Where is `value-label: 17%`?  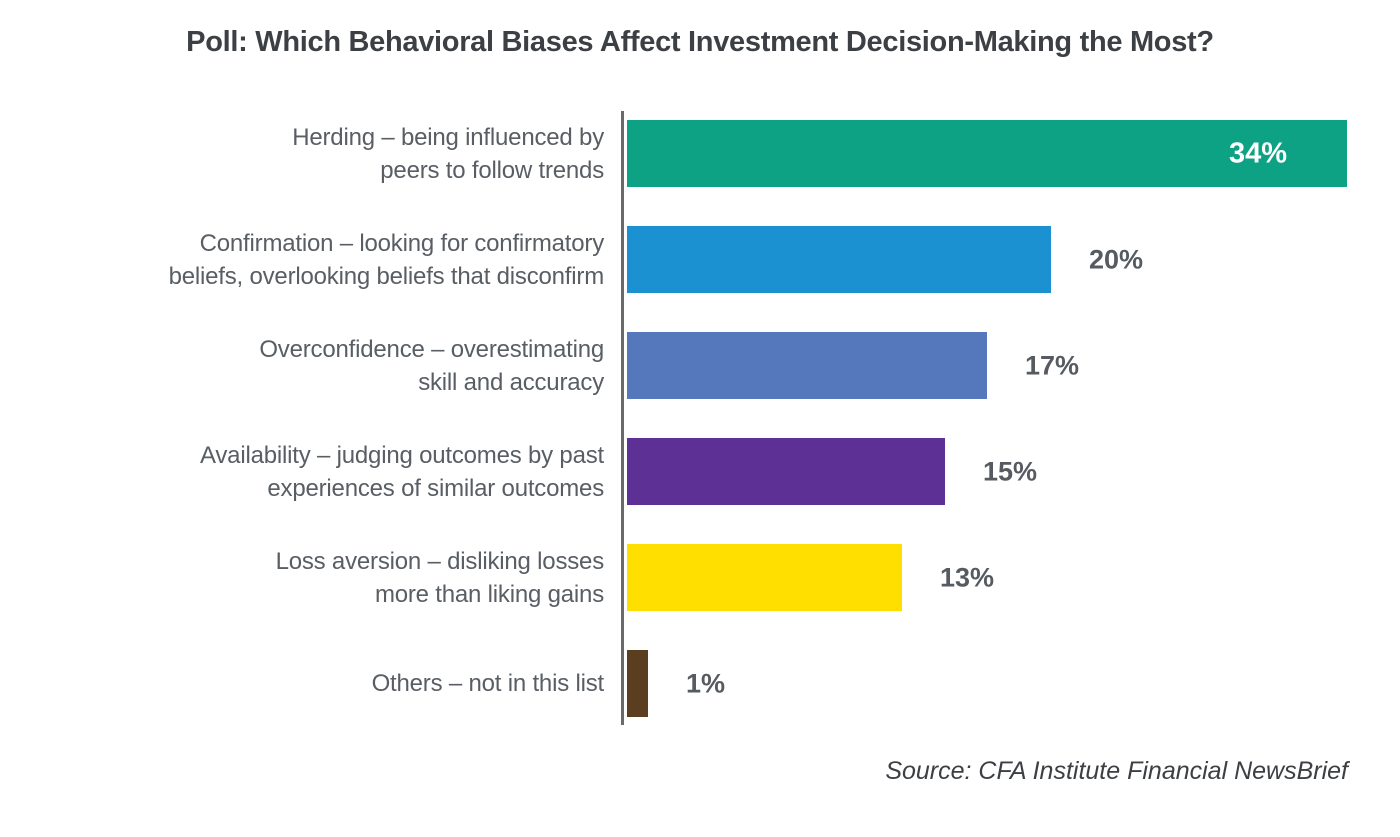 value-label: 17% is located at coordinates (1052, 365).